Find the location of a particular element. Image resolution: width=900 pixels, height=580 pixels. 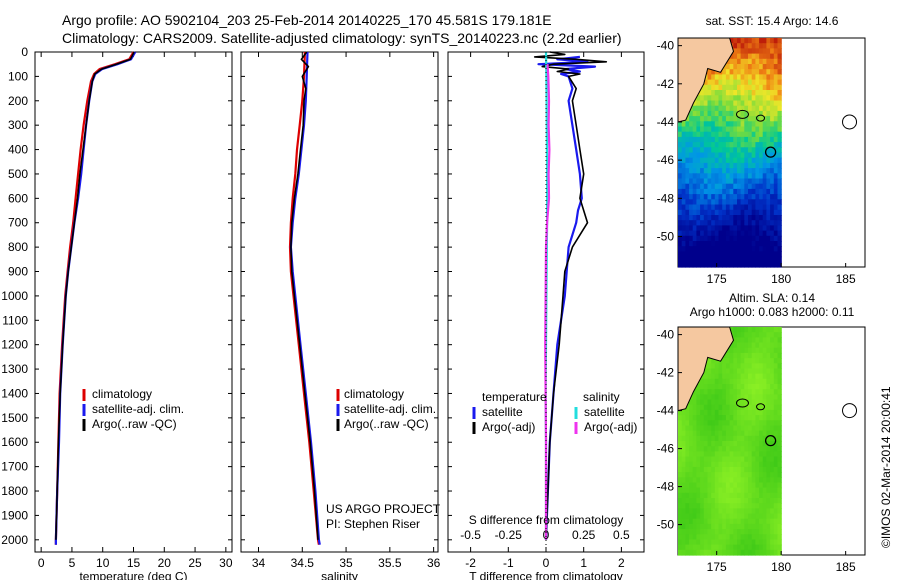

s-tick-label: 0.25 is located at coordinates (584, 535).